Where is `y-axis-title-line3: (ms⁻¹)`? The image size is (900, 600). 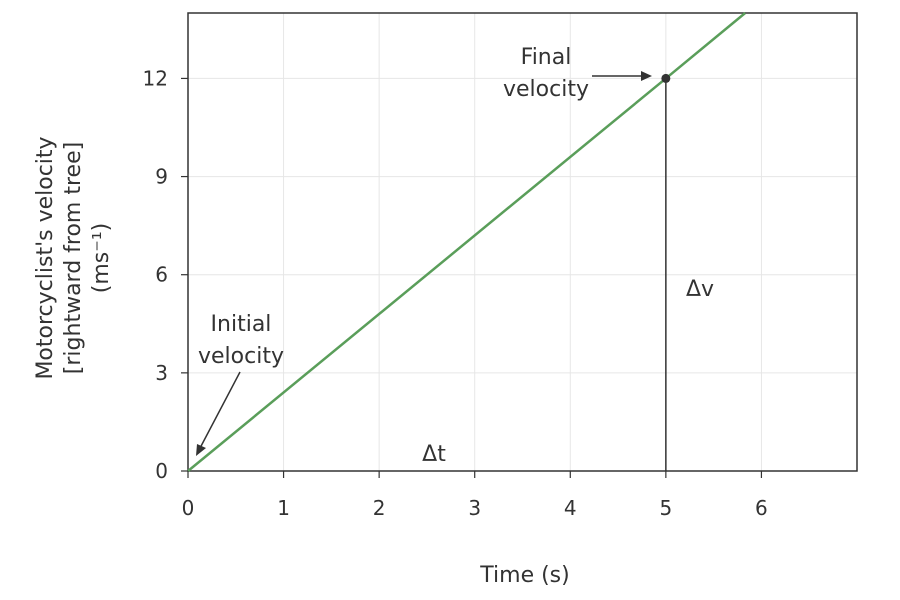
y-axis-title-line3: (ms⁻¹) is located at coordinates (101, 258).